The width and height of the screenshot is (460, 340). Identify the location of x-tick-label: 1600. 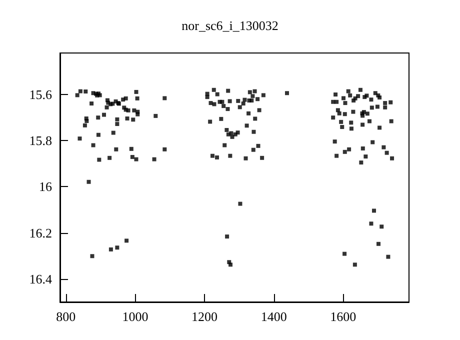
(343, 316).